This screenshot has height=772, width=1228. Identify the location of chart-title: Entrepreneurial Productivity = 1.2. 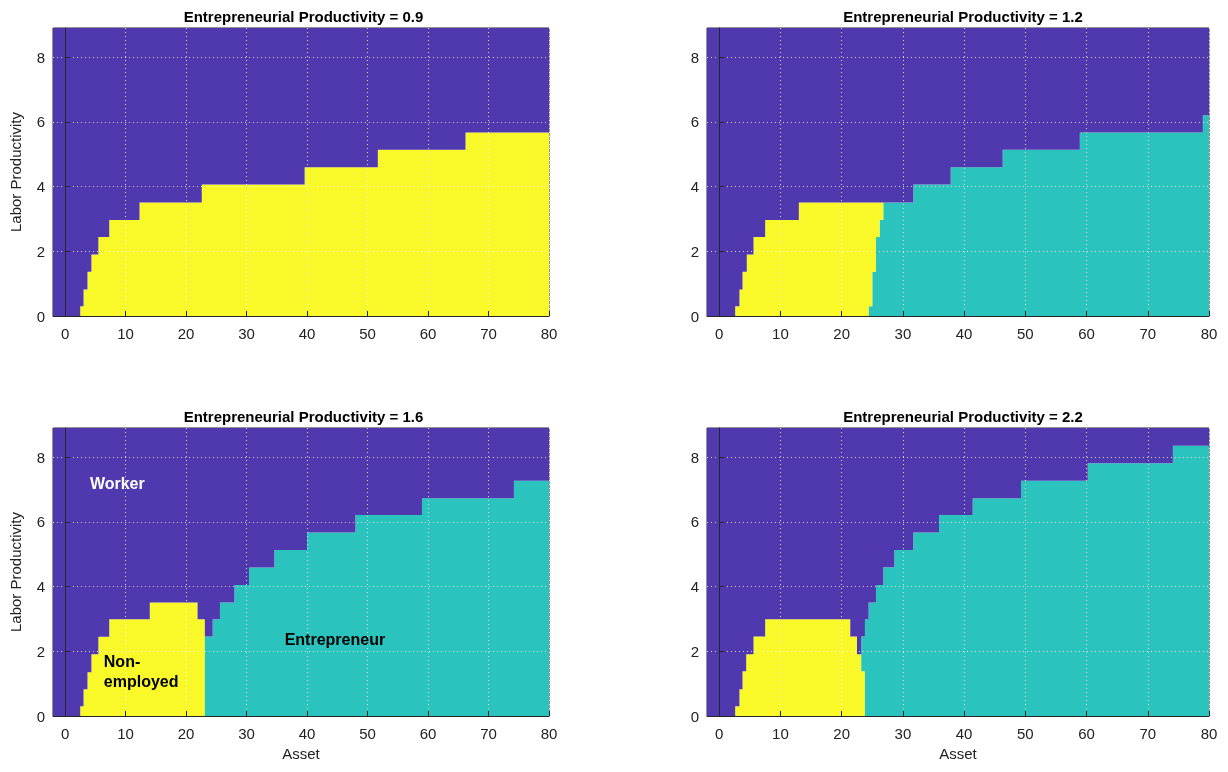
(963, 16).